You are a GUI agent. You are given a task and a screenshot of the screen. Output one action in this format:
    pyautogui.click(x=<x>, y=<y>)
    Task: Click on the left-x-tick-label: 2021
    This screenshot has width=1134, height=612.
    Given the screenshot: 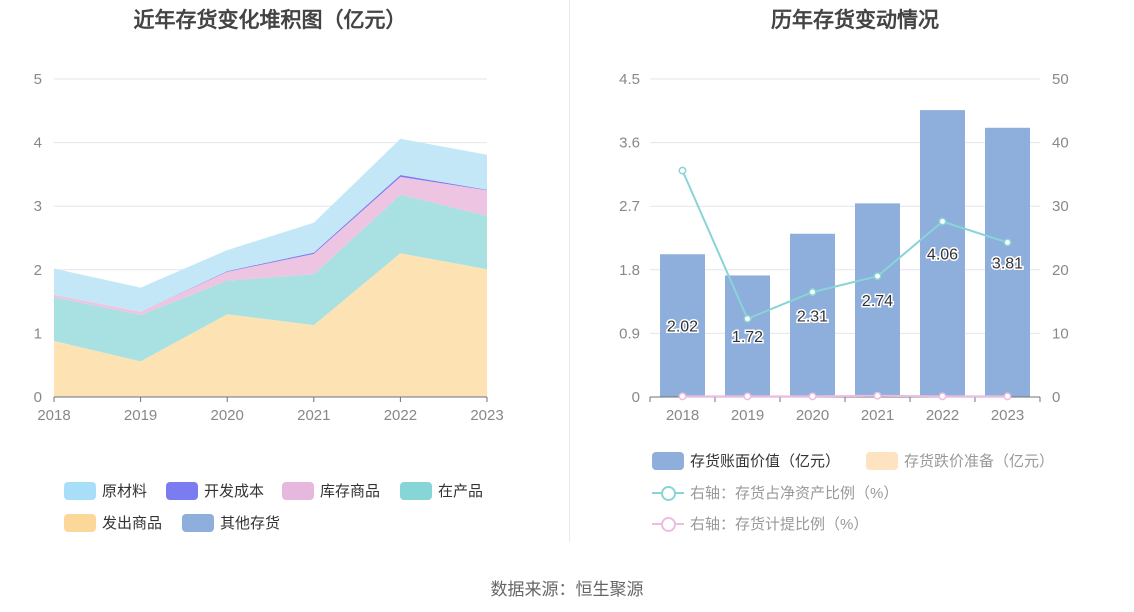 What is the action you would take?
    pyautogui.click(x=313, y=415)
    